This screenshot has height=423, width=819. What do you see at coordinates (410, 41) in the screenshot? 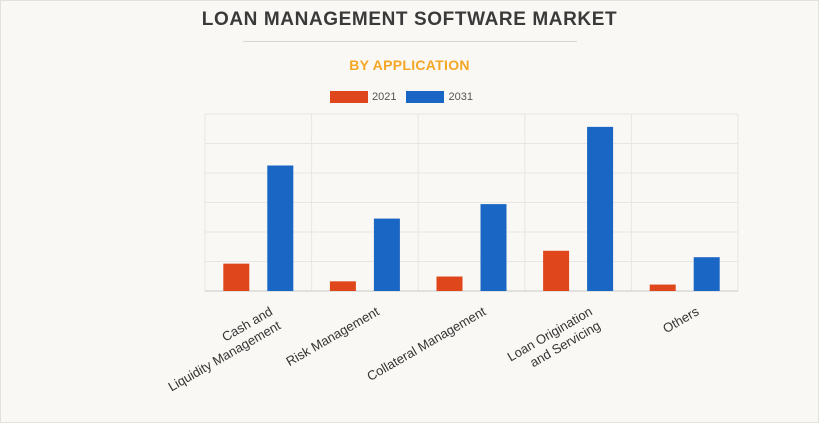
I see `title-divider` at bounding box center [410, 41].